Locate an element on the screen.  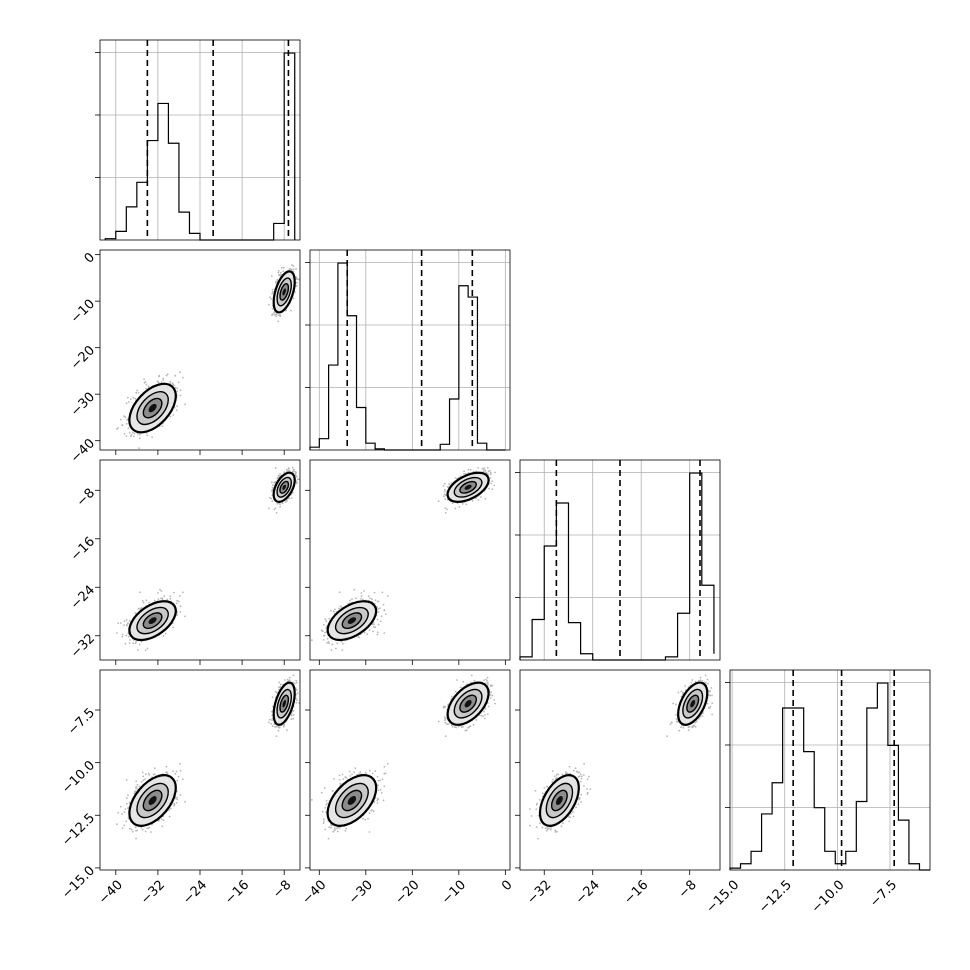
panel-frame is located at coordinates (200, 350).